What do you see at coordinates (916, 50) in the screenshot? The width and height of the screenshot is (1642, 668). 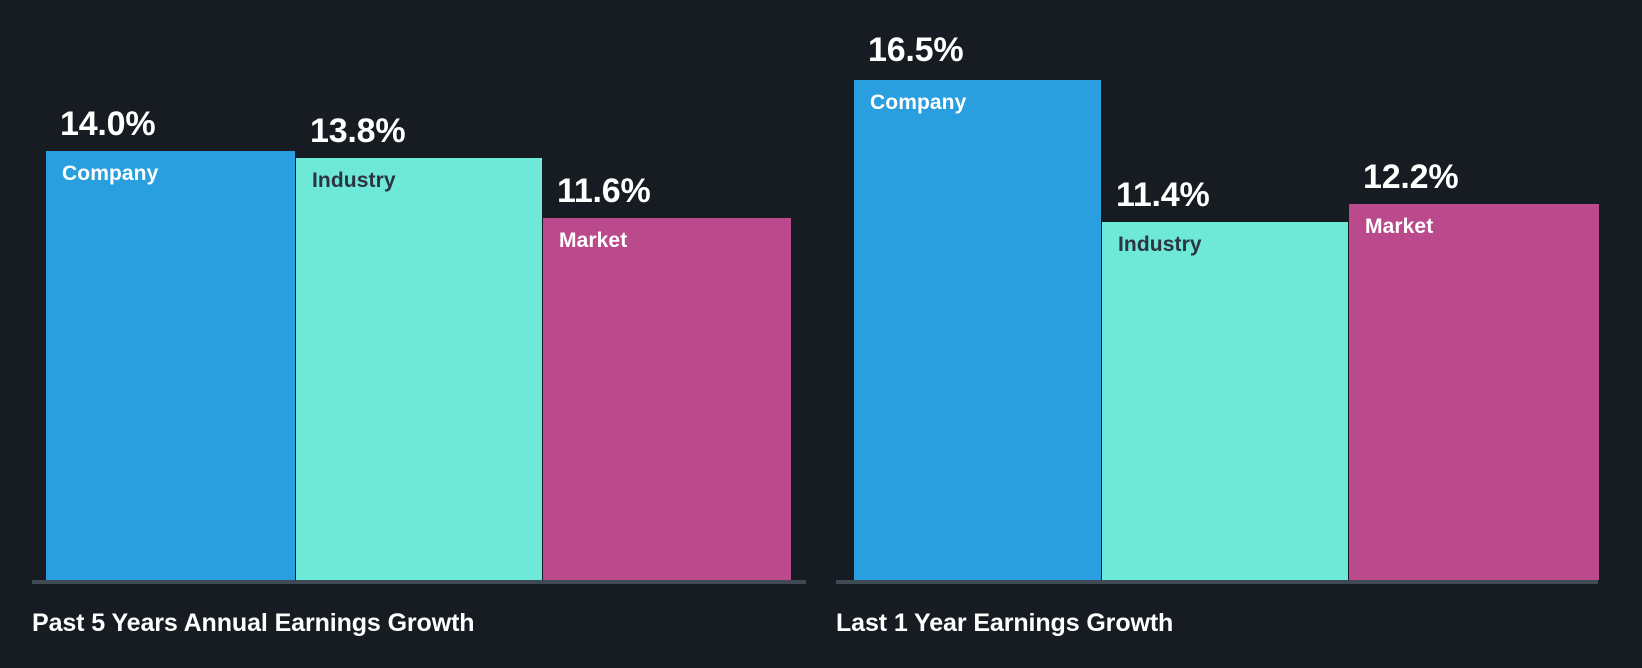 I see `bar-value-company: 16.5%` at bounding box center [916, 50].